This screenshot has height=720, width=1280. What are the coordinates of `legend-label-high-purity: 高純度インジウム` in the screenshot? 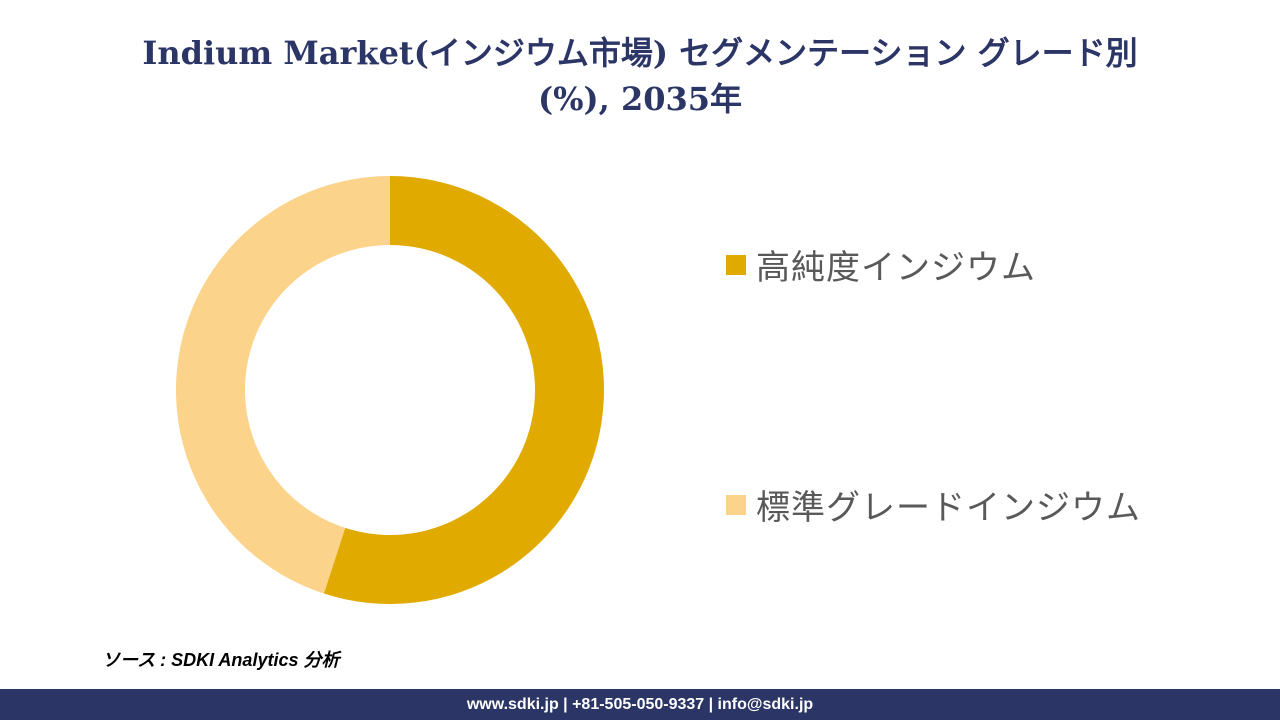 It's located at (896, 268).